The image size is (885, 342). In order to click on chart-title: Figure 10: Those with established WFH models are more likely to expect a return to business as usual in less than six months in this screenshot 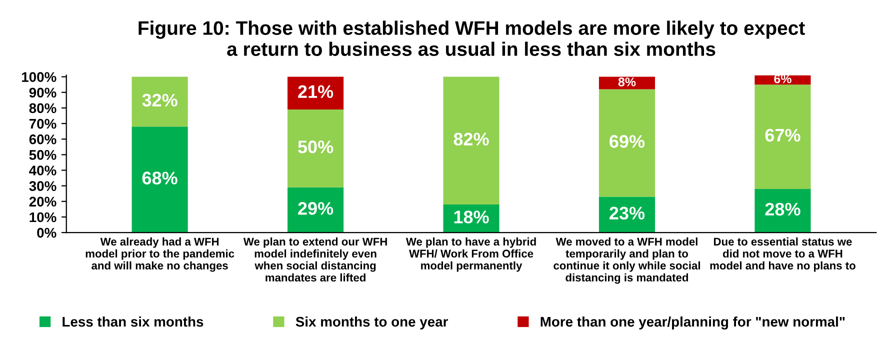, I will do `click(471, 38)`.